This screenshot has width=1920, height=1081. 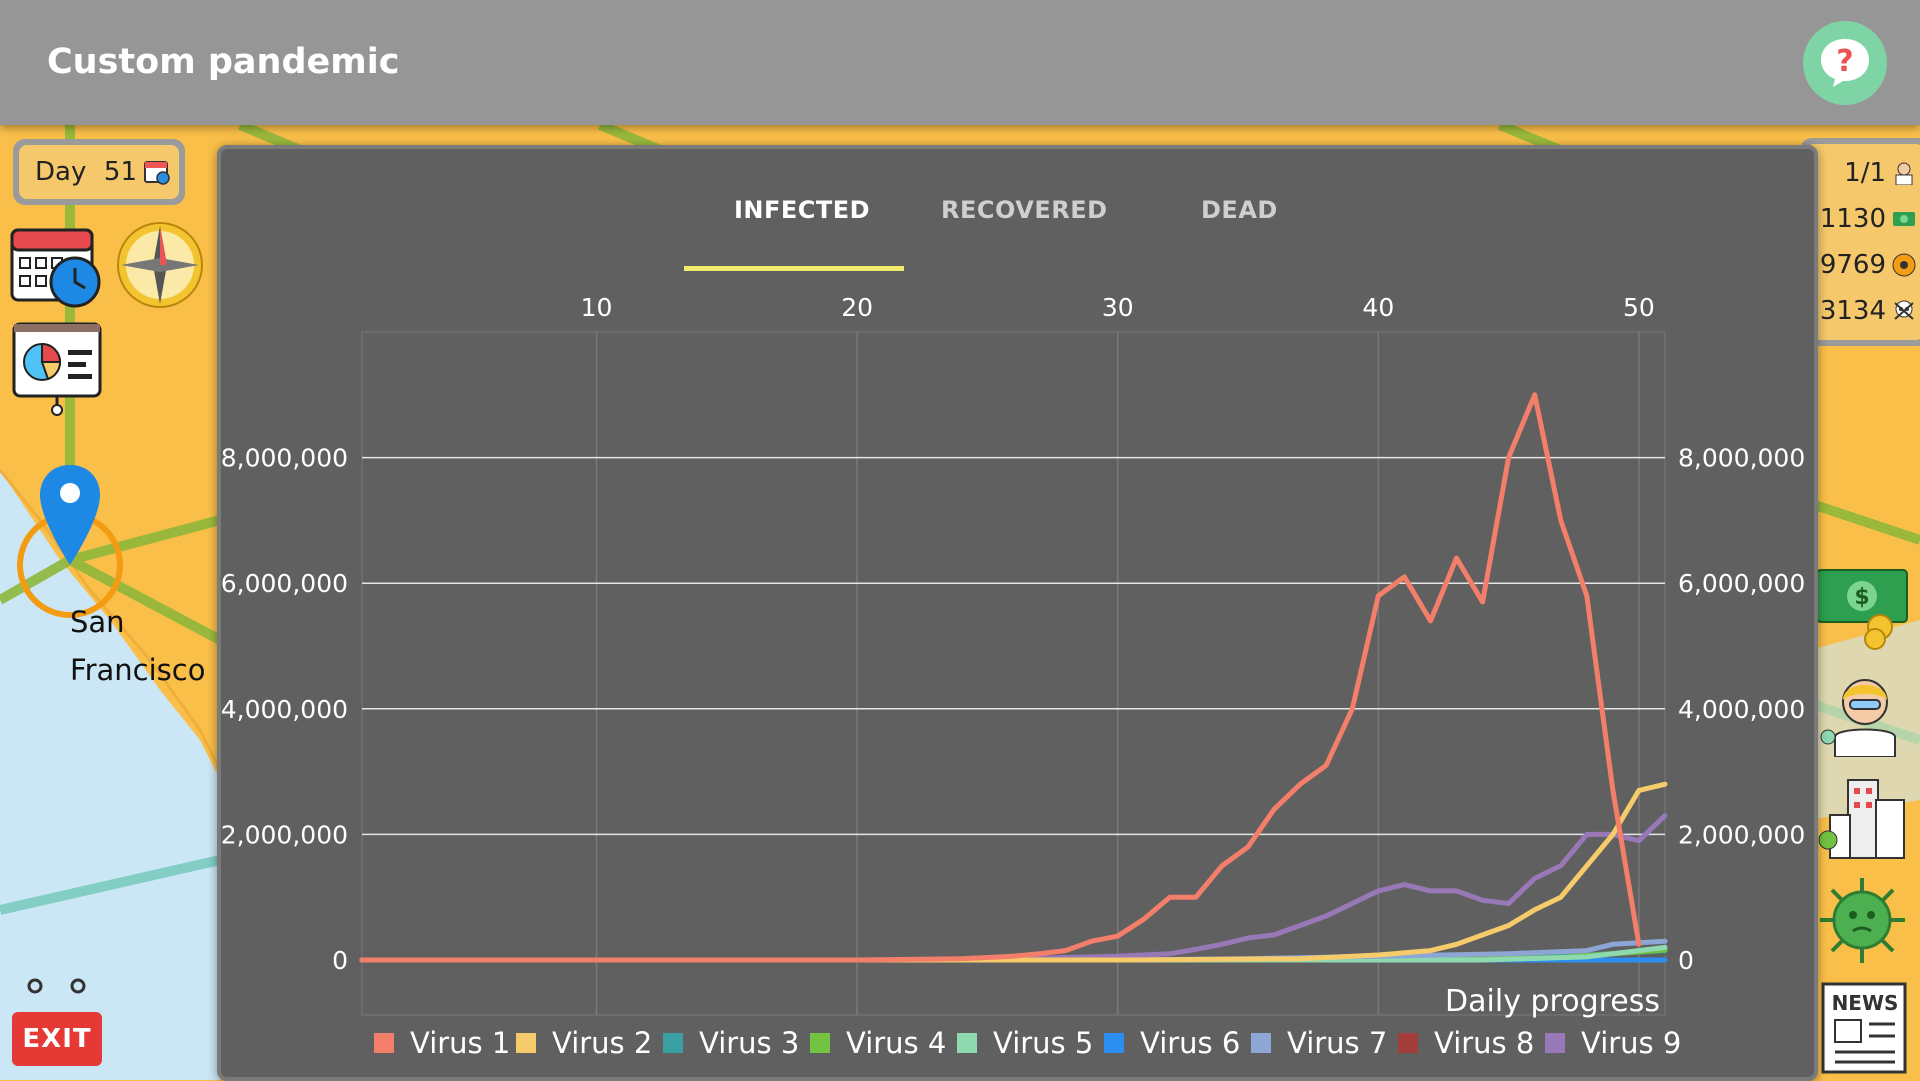 I want to click on page-title: Custom pandemic, so click(x=223, y=62).